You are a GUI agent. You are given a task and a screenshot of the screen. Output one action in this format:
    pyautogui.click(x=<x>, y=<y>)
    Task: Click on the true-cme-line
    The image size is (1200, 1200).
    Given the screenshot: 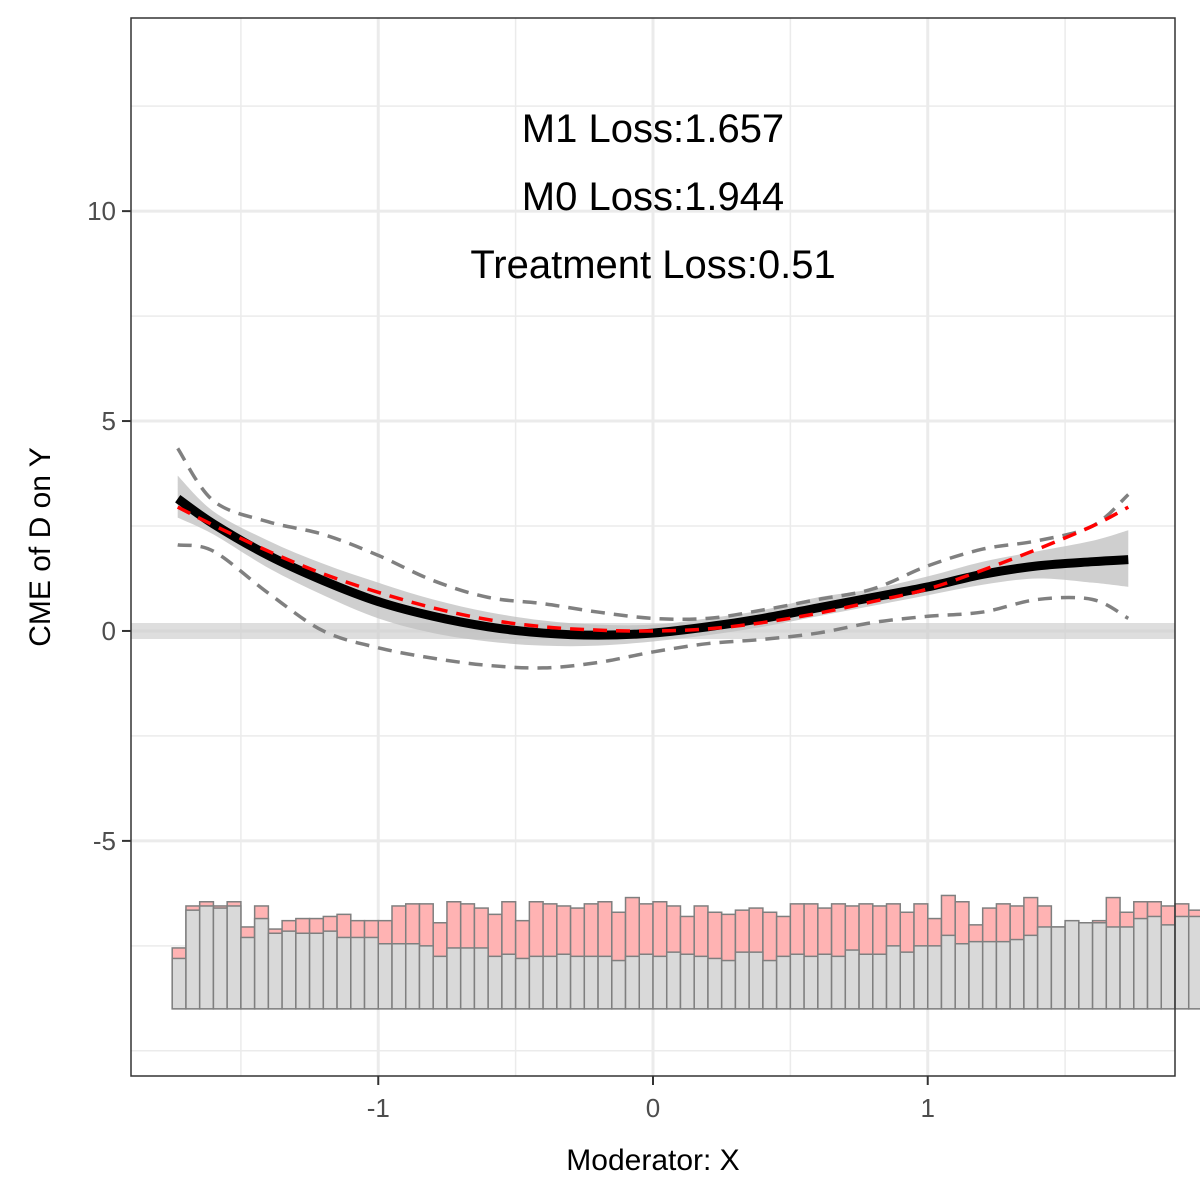 What is the action you would take?
    pyautogui.click(x=653, y=569)
    